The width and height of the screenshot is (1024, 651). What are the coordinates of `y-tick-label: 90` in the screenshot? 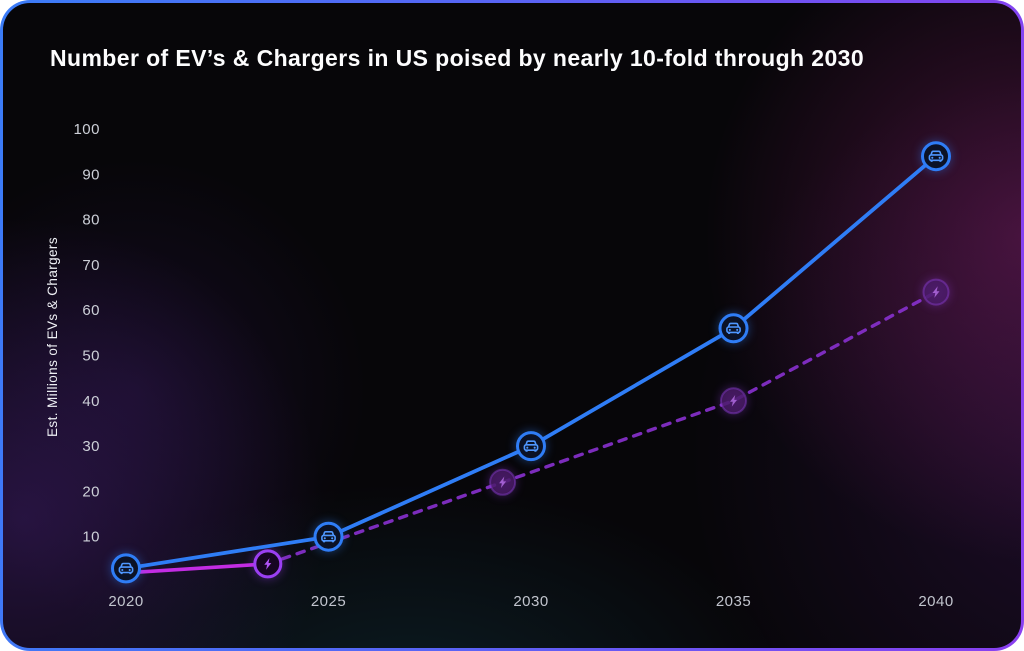 It's located at (91, 174).